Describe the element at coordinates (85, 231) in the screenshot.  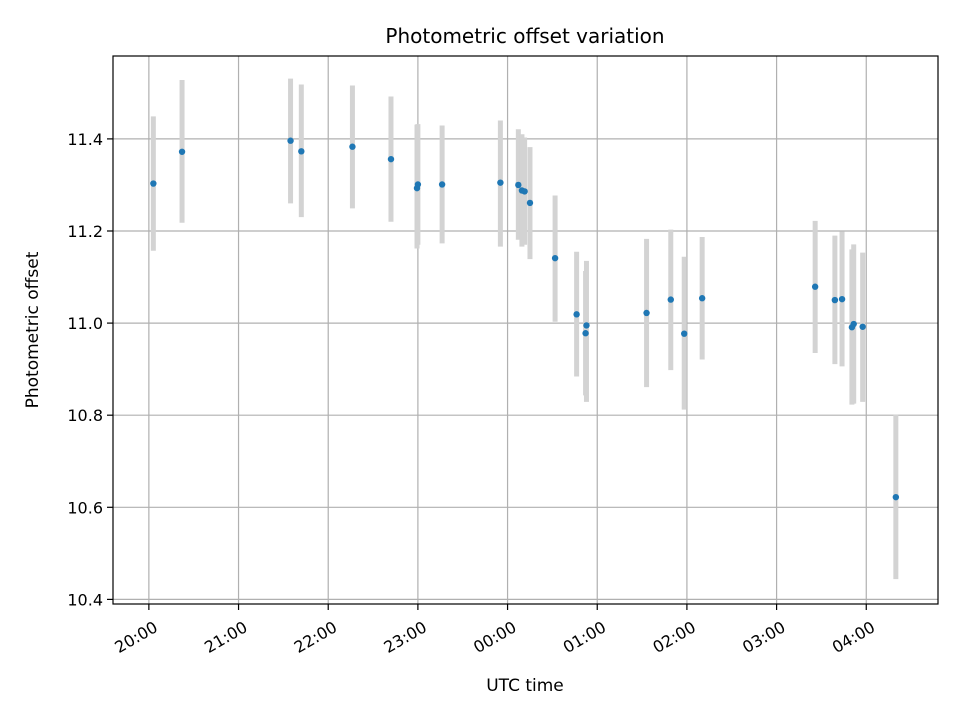
I see `y-tick-label: 11.2` at that location.